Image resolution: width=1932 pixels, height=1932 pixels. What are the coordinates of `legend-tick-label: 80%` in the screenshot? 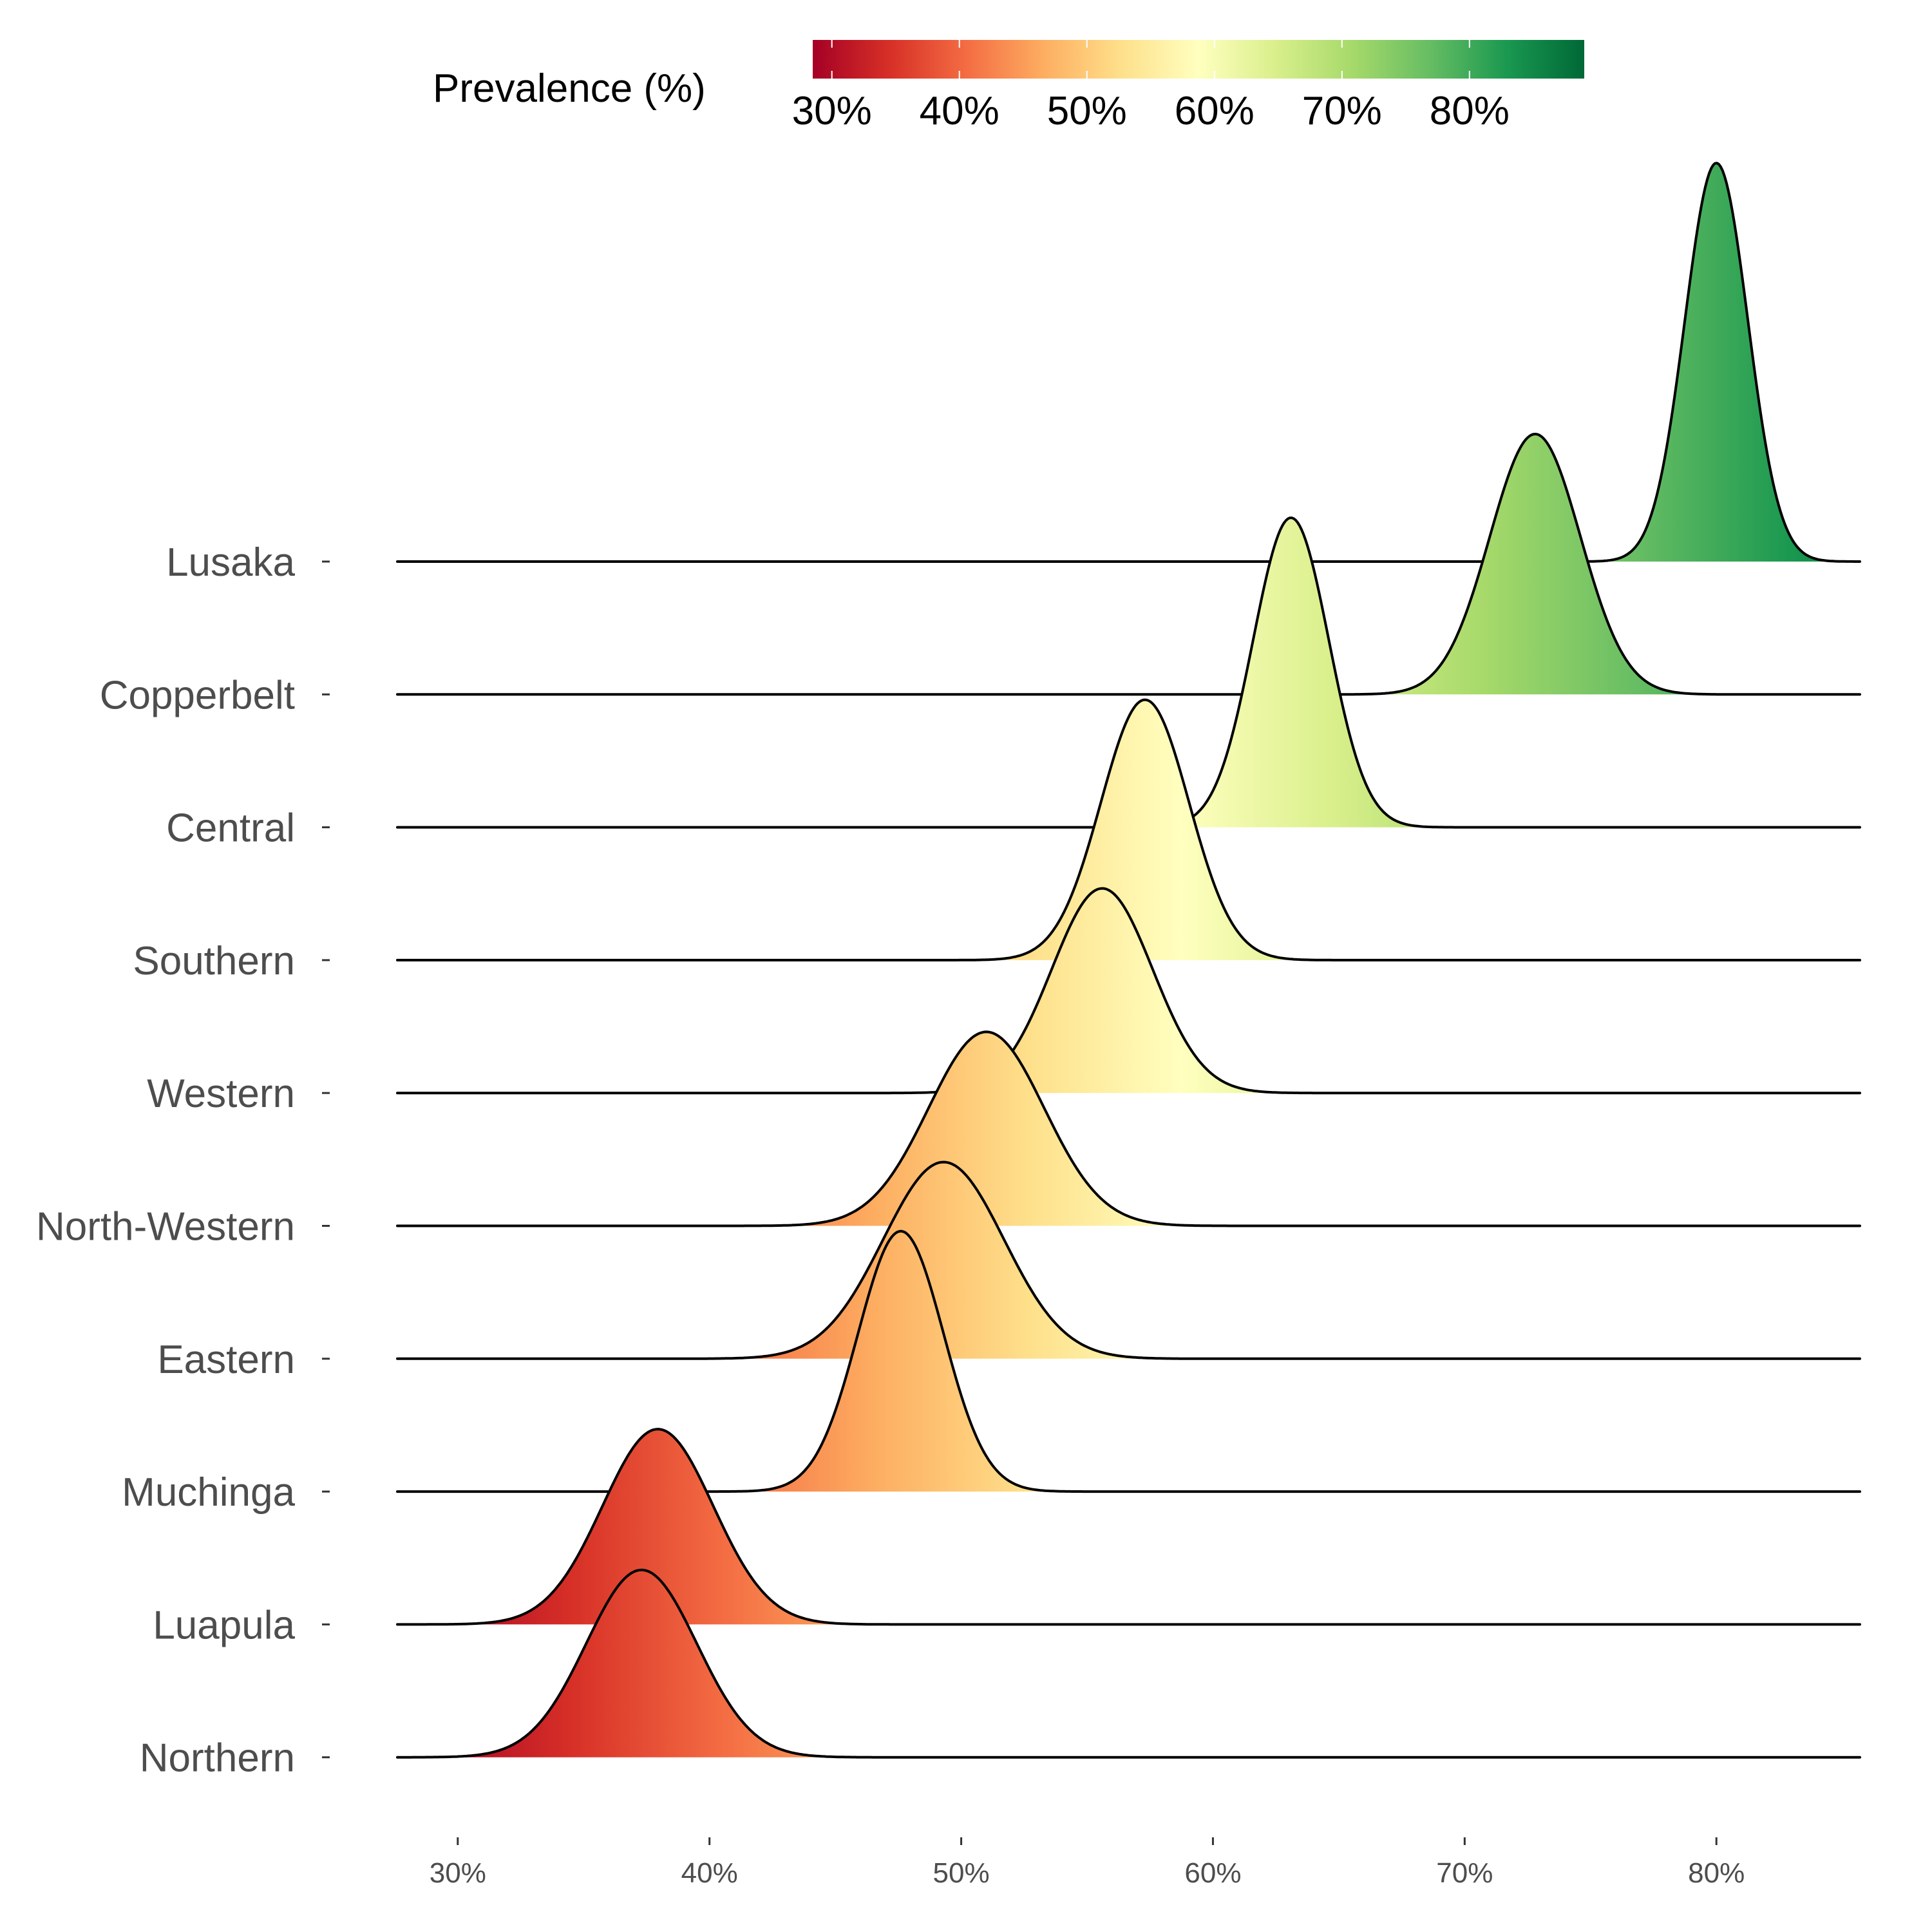 It's located at (1470, 111).